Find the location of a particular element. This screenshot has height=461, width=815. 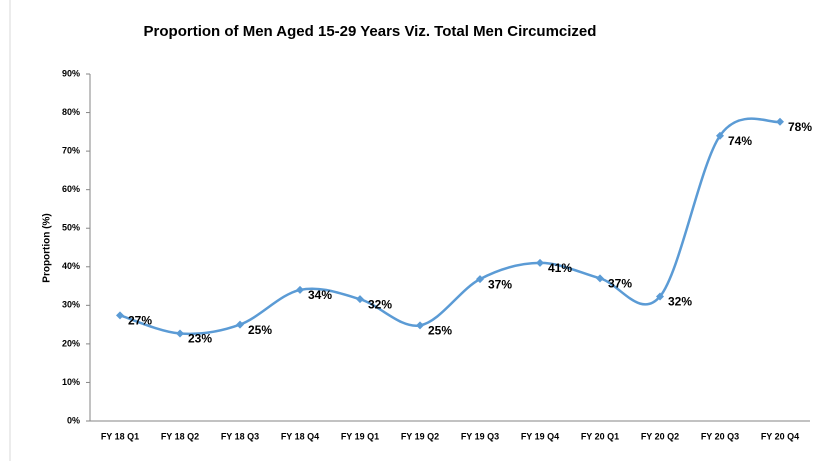

y-tick-label: 70% is located at coordinates (71, 150).